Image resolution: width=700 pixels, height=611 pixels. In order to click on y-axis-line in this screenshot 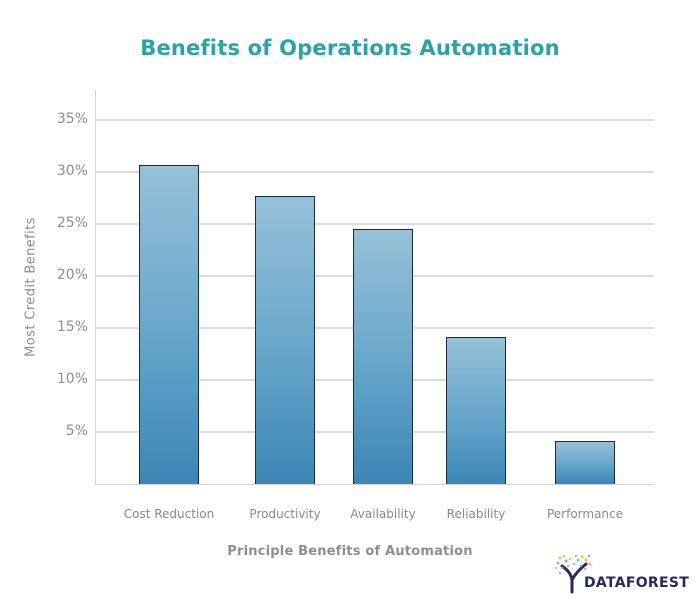, I will do `click(95, 287)`.